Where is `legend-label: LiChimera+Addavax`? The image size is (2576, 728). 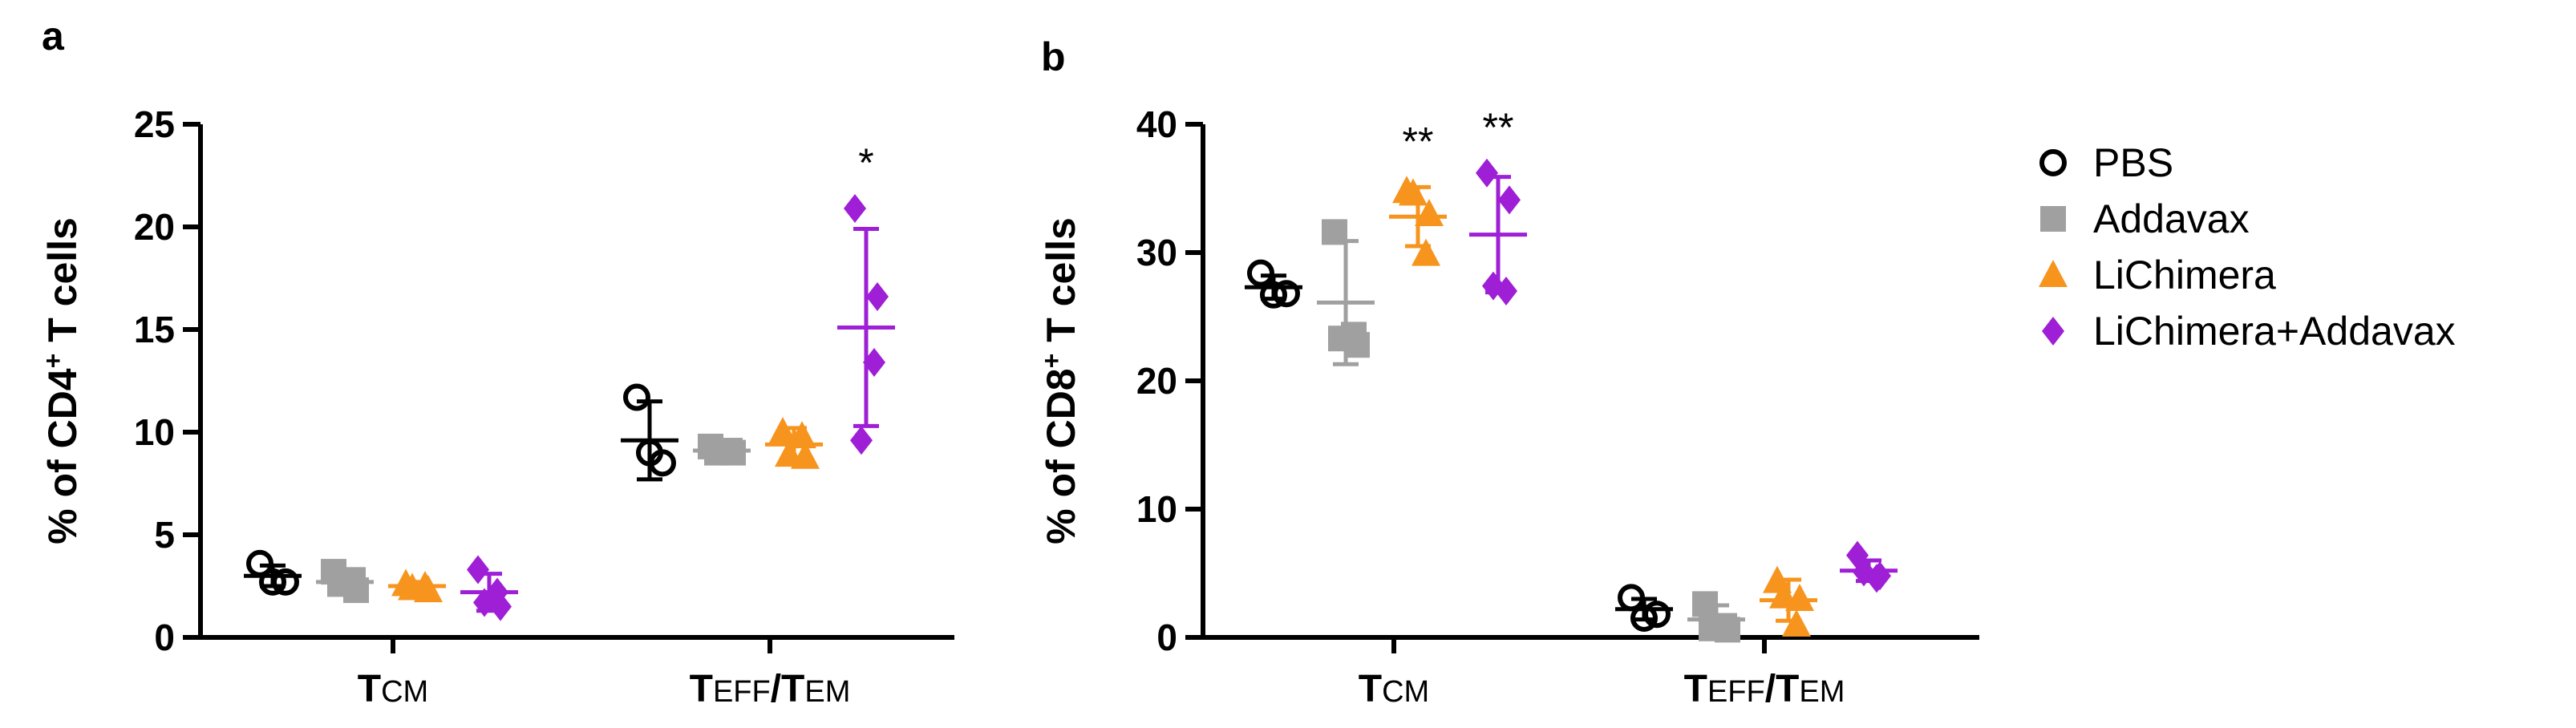
legend-label: LiChimera+Addavax is located at coordinates (2274, 331).